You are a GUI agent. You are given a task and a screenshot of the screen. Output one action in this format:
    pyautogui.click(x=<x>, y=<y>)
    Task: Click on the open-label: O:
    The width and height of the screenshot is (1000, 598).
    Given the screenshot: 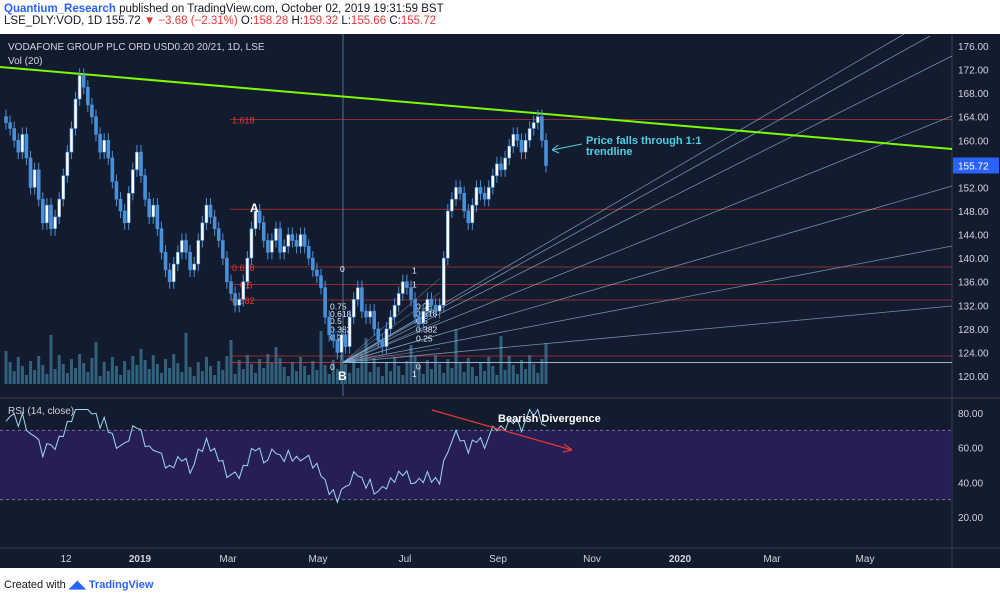 What is the action you would take?
    pyautogui.click(x=247, y=21)
    